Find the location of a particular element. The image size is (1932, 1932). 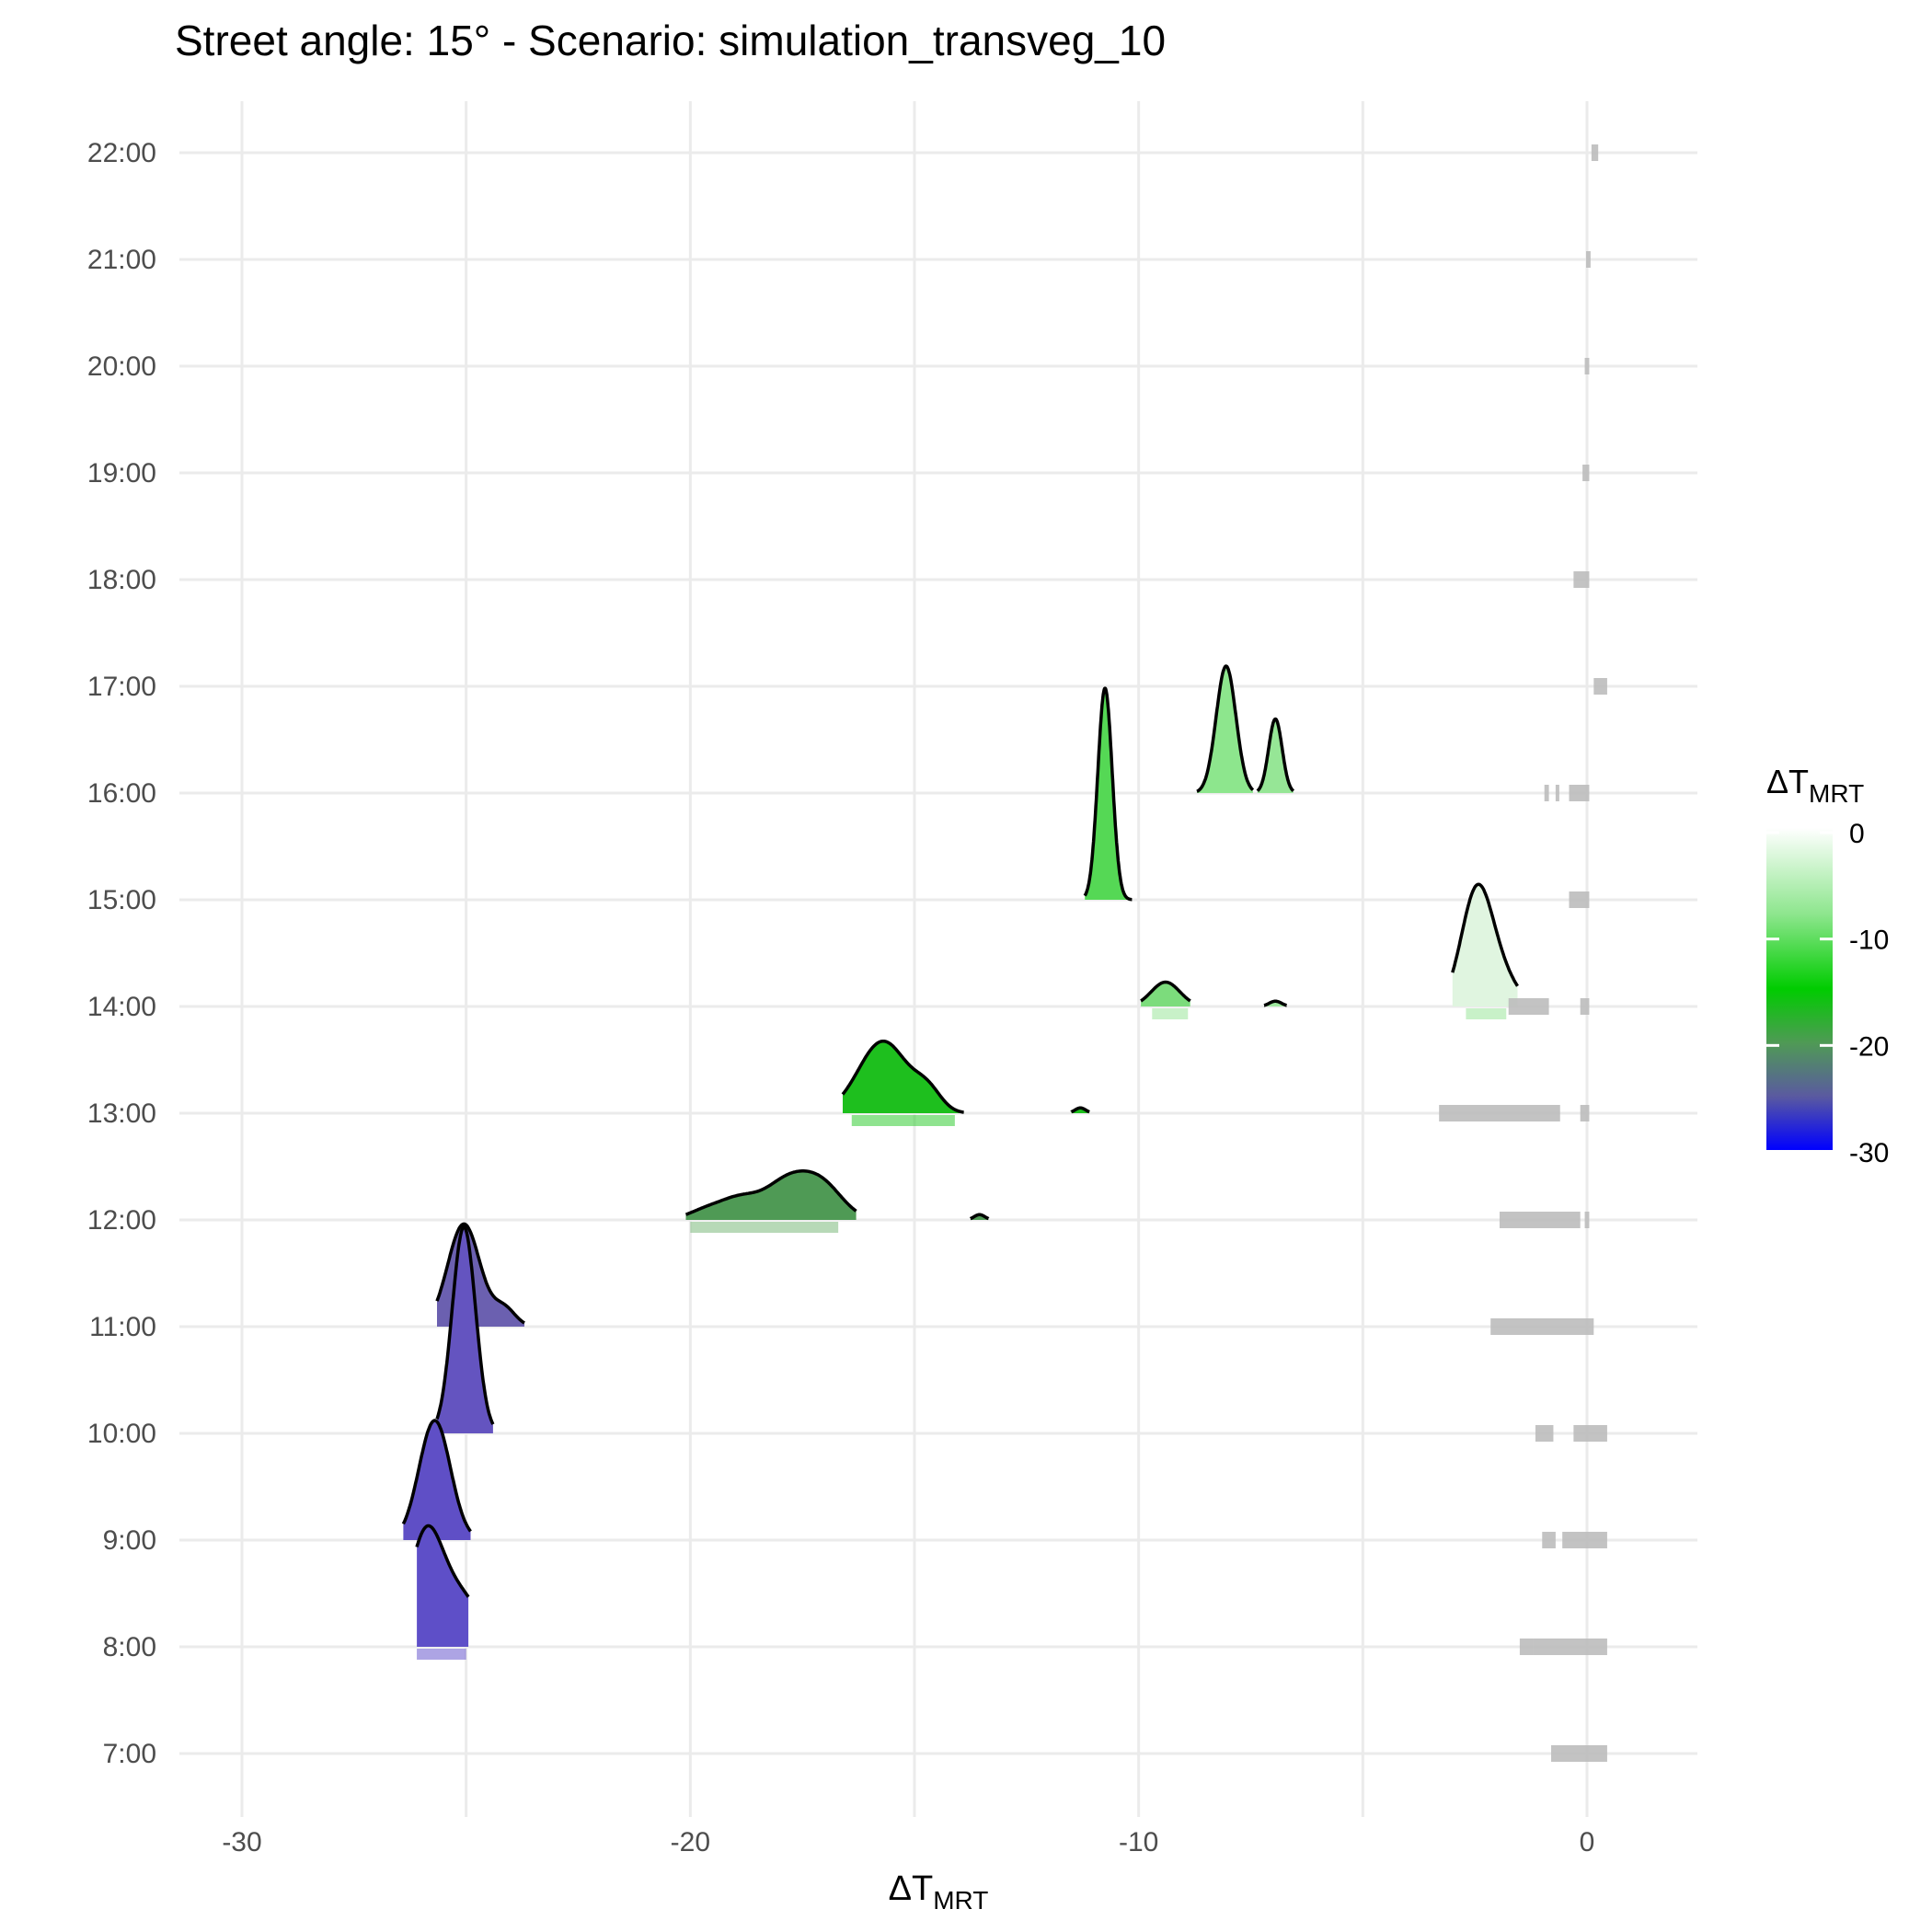

x-axis-title-sub: MRT is located at coordinates (960, 1901).